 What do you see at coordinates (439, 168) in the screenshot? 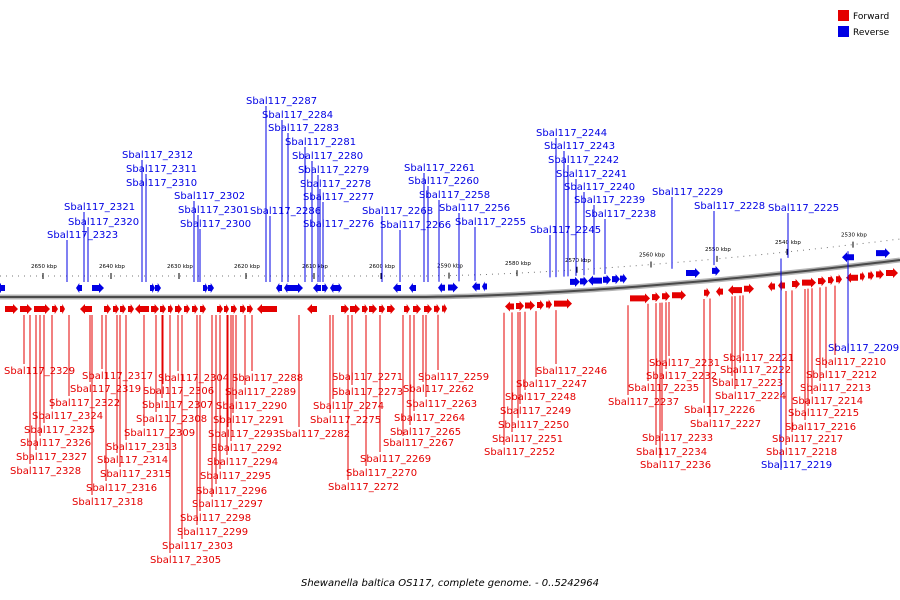
I see `reverse-gene-label: Sbal117_2261` at bounding box center [439, 168].